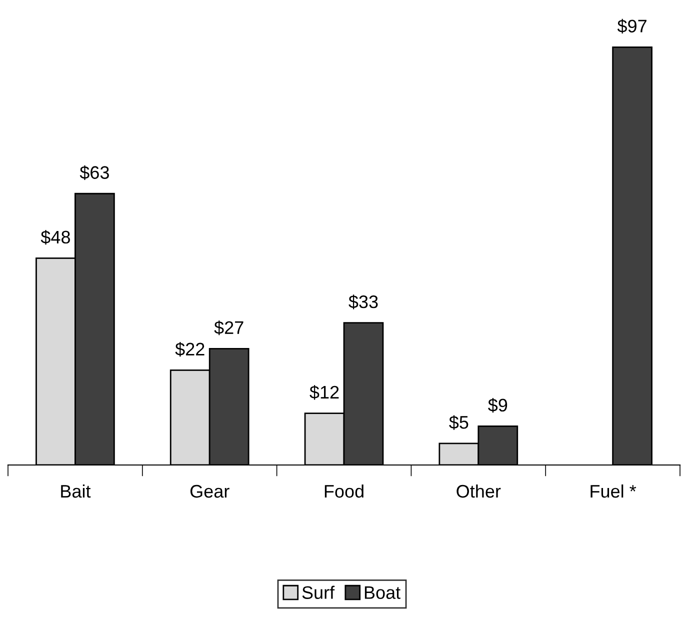 This screenshot has height=617, width=684. Describe the element at coordinates (229, 328) in the screenshot. I see `data-label: $27` at that location.